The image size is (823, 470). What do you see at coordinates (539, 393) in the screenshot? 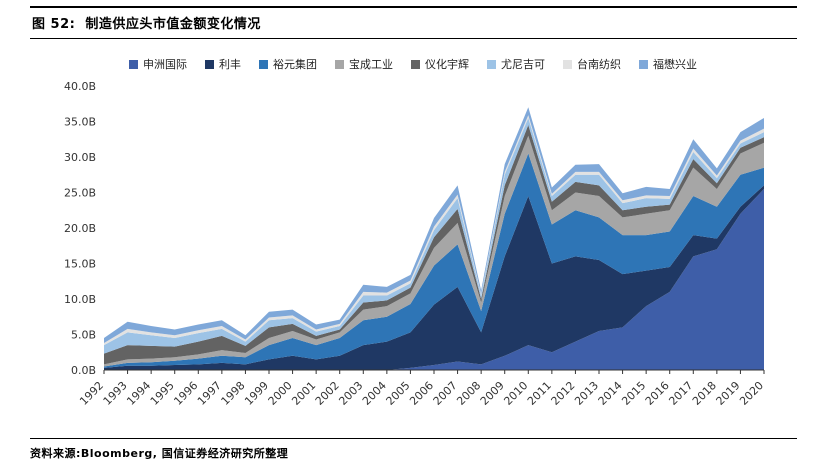
I see `x-axis-tick-label: 2011` at bounding box center [539, 393].